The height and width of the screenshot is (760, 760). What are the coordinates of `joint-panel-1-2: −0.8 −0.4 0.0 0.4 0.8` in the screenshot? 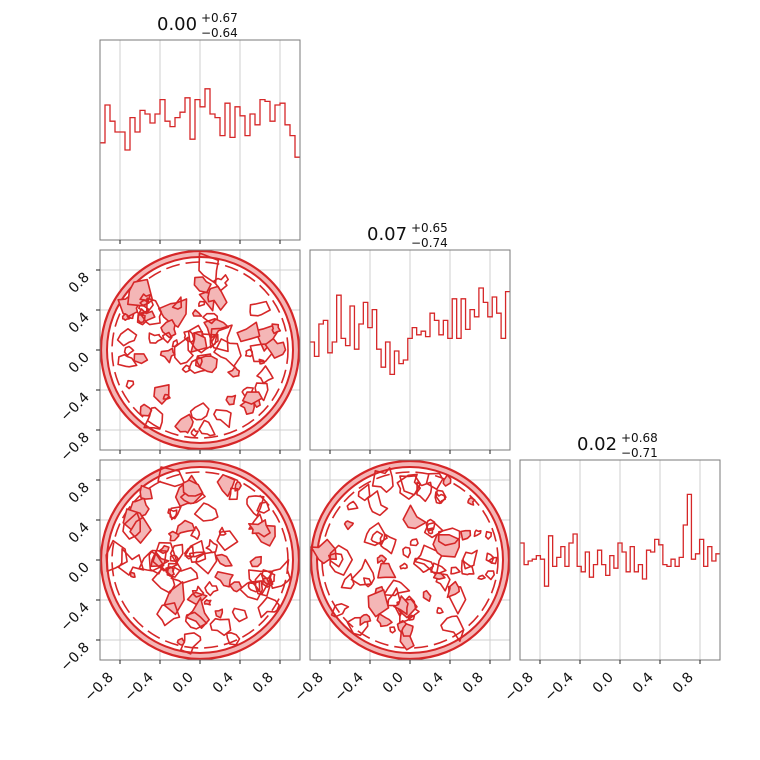 It's located at (401, 582).